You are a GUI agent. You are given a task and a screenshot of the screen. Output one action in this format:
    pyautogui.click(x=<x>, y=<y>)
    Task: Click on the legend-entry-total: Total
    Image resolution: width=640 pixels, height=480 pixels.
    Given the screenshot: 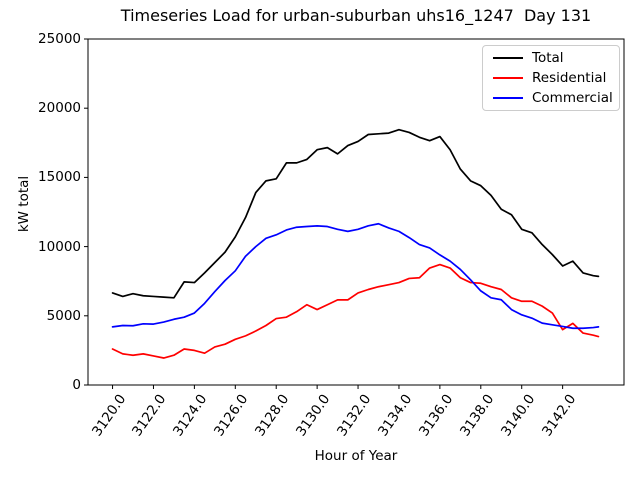 What is the action you would take?
    pyautogui.click(x=551, y=58)
    